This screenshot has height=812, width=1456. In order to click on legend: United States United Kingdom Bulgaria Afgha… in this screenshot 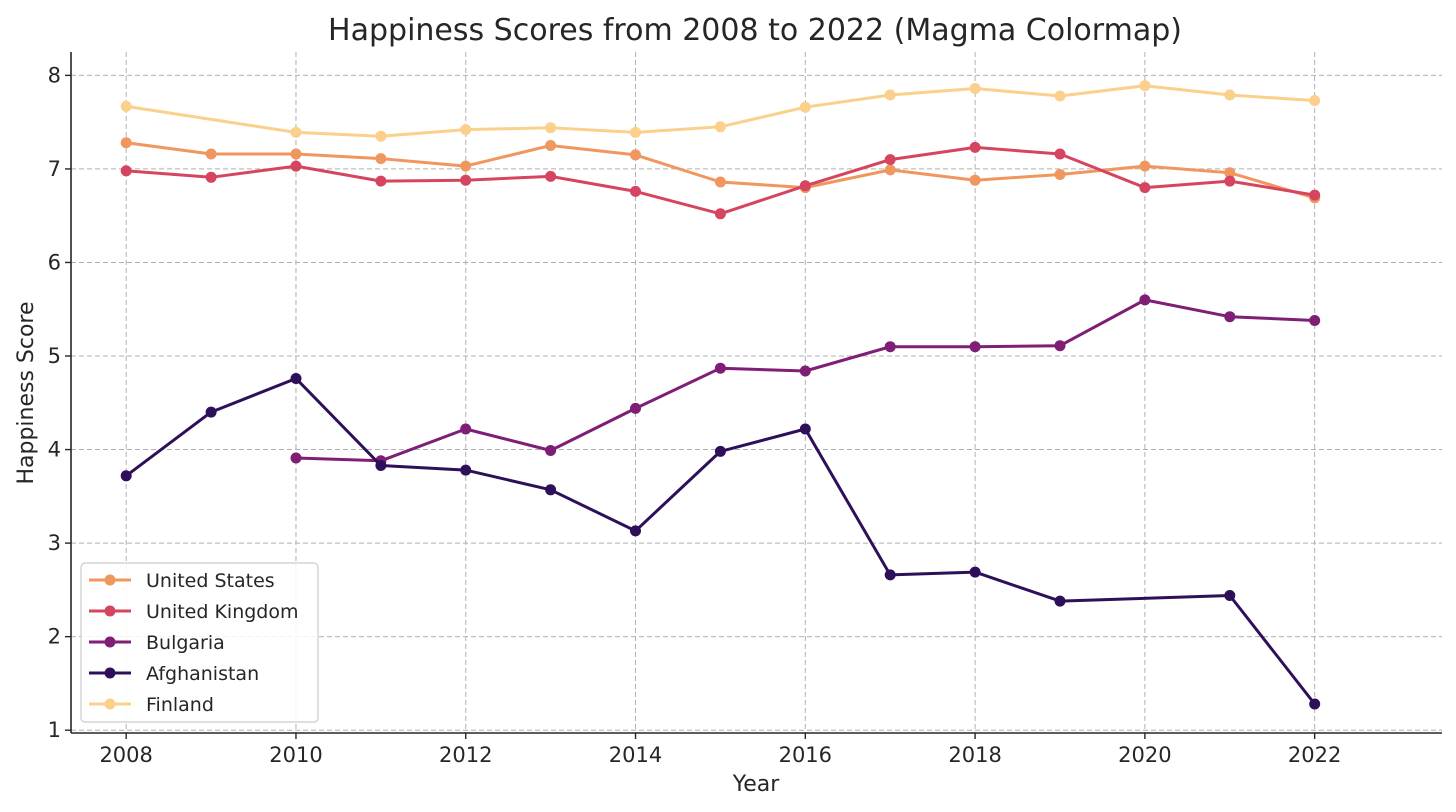, I will do `click(199, 642)`.